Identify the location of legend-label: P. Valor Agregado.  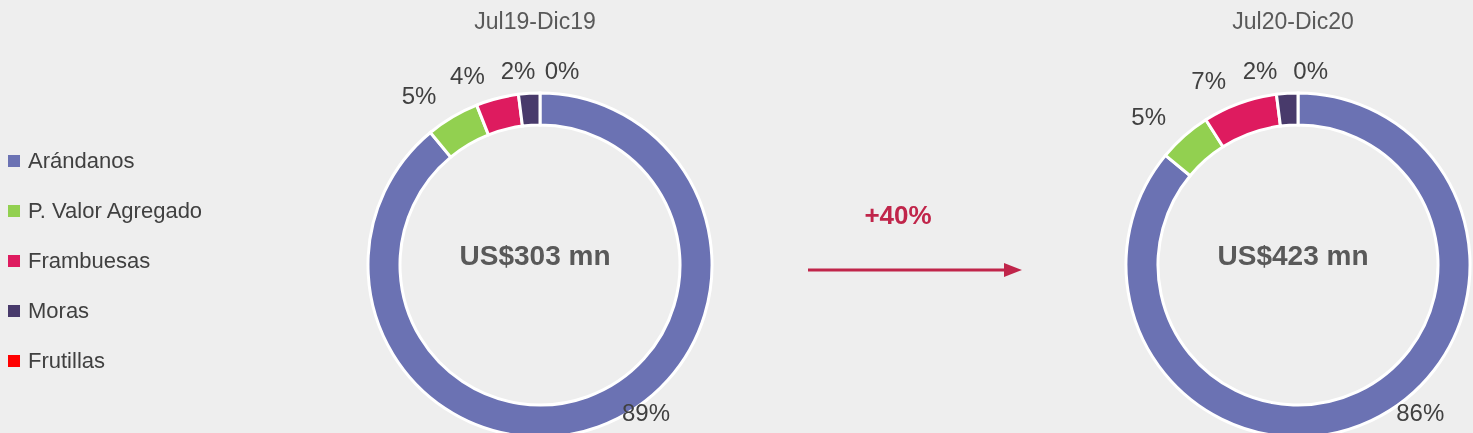
(115, 211).